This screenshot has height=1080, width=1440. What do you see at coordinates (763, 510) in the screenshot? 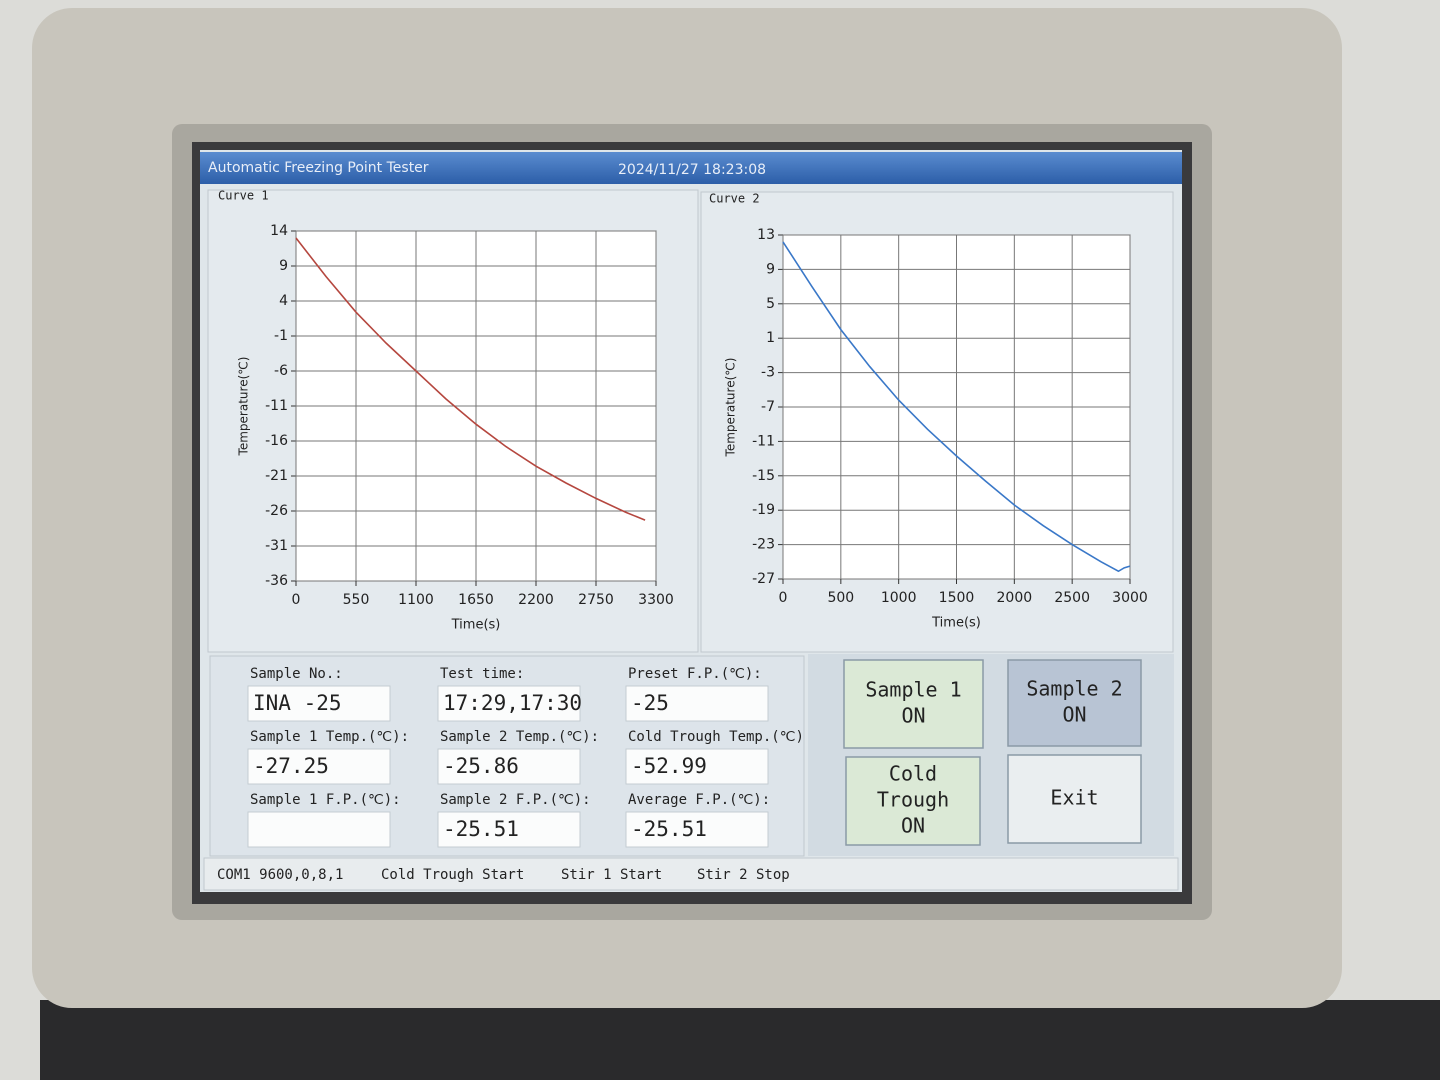
I see `y-tick-label: -19` at bounding box center [763, 510].